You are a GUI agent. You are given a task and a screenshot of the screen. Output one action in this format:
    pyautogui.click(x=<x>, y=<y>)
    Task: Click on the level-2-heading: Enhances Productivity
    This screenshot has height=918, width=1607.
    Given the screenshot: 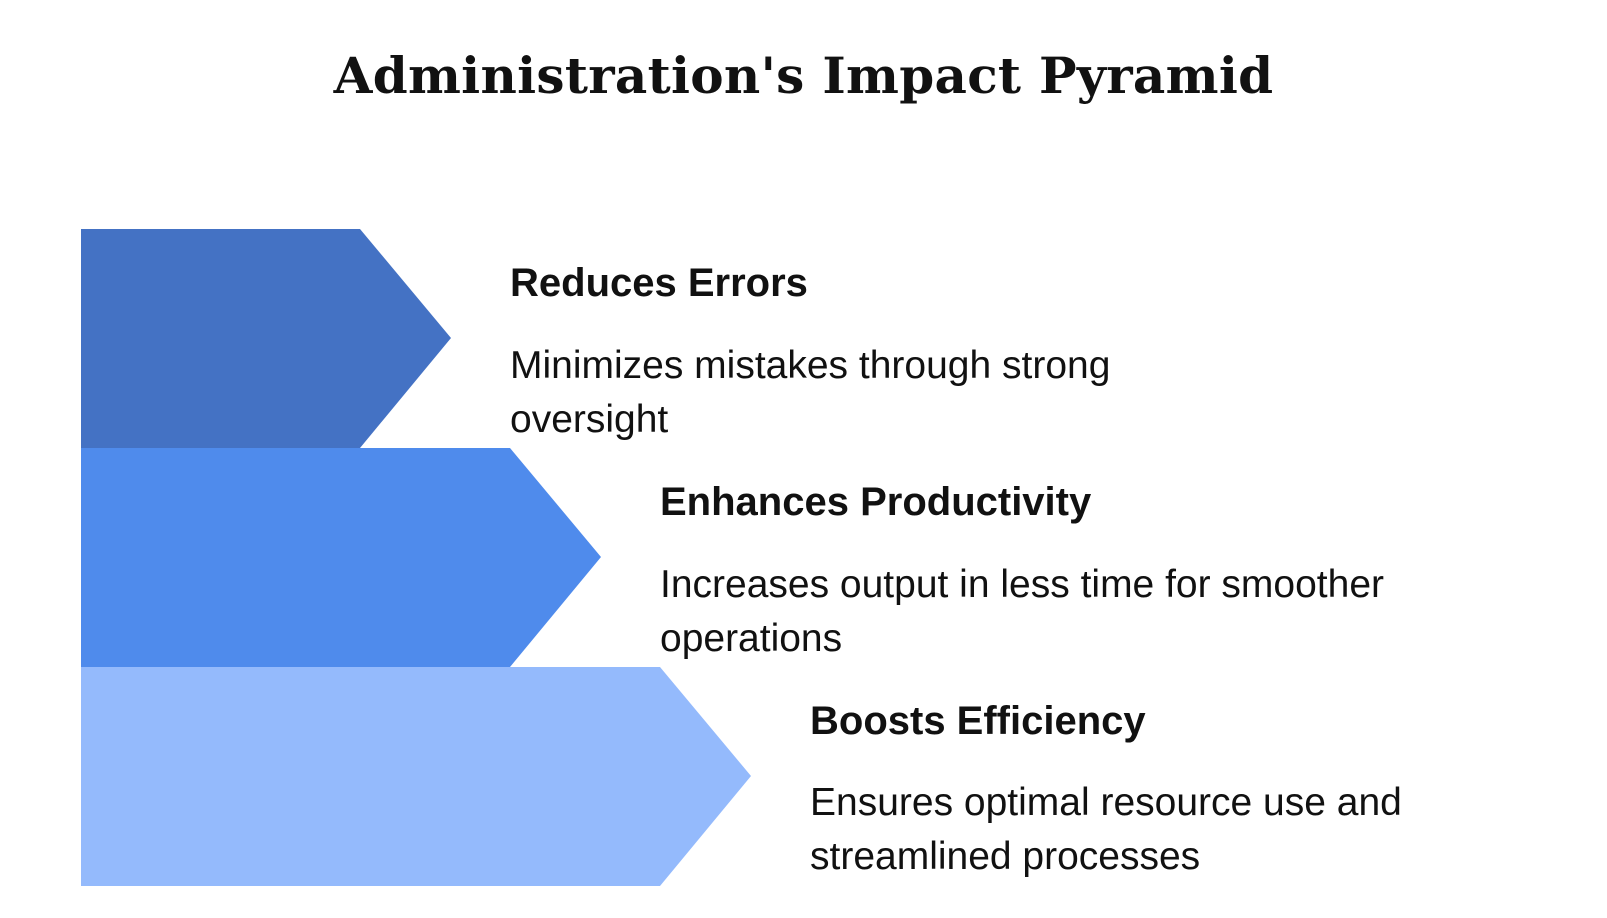 What is the action you would take?
    pyautogui.click(x=876, y=502)
    